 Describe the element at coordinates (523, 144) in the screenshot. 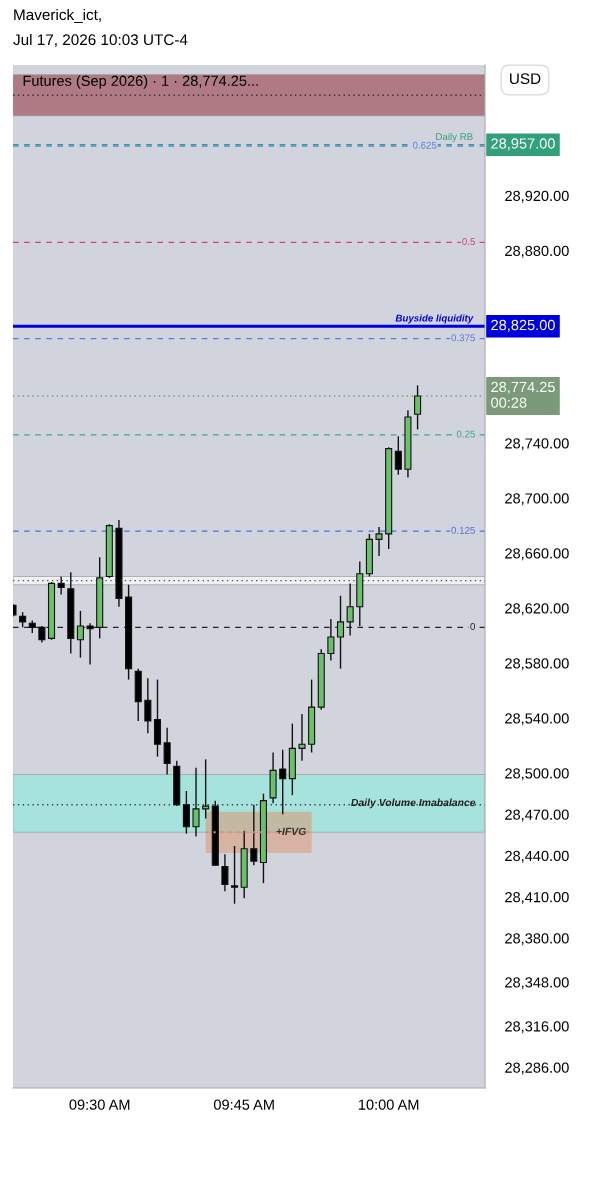

I see `annotation: 28,957.00` at that location.